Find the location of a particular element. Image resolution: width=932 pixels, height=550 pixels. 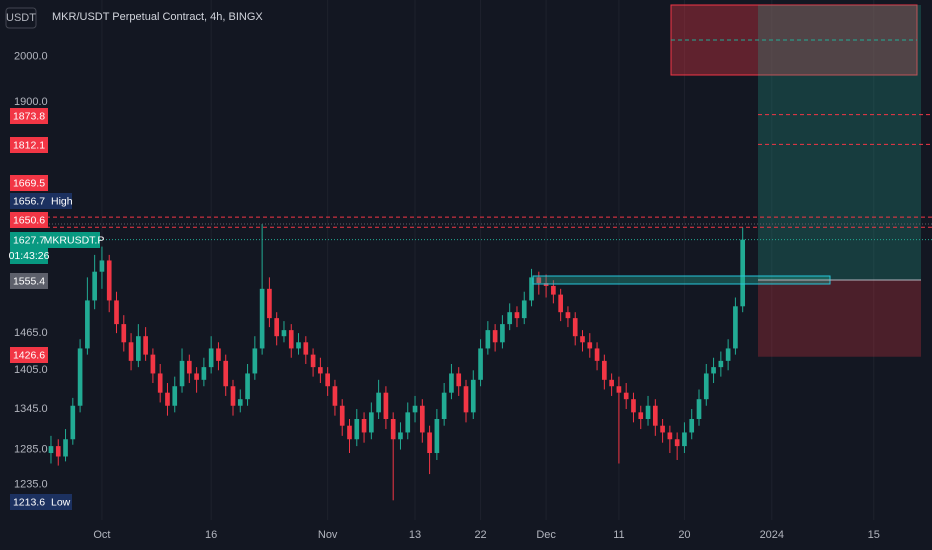

x-tick-label: 16 is located at coordinates (211, 535).